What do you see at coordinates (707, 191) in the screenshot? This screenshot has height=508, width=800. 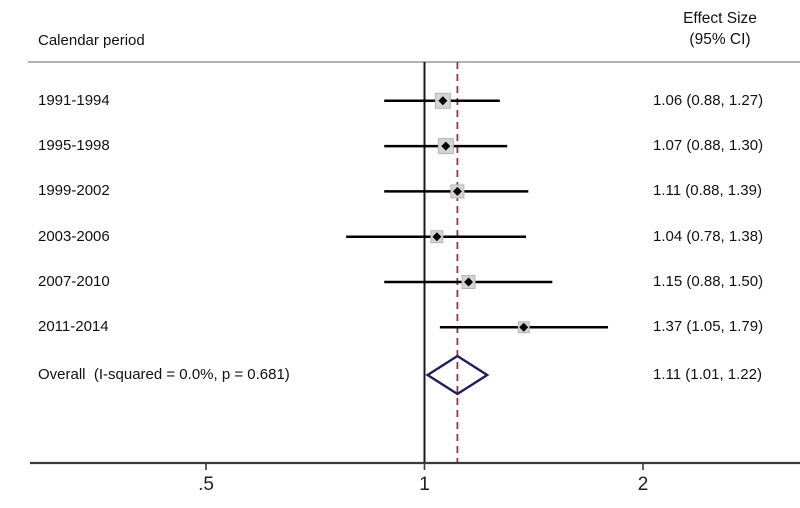 I see `effect-size-value-1999-2002: 1.11 (0.88, 1.39)` at bounding box center [707, 191].